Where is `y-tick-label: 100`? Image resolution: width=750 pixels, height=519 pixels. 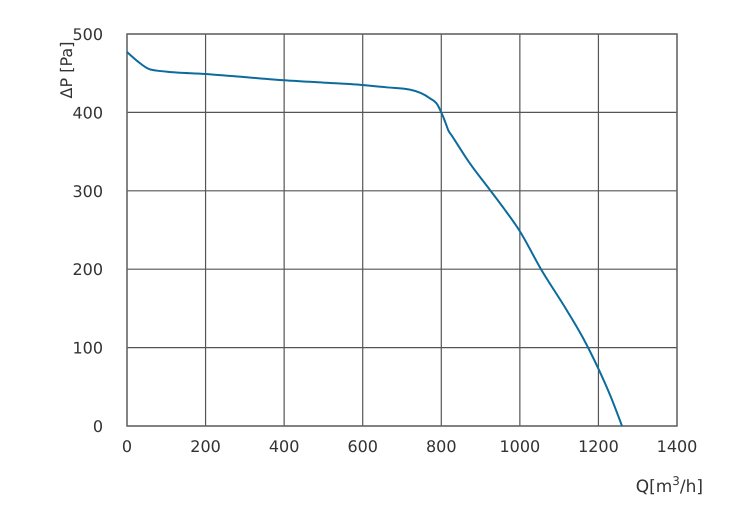 y-tick-label: 100 is located at coordinates (87, 348).